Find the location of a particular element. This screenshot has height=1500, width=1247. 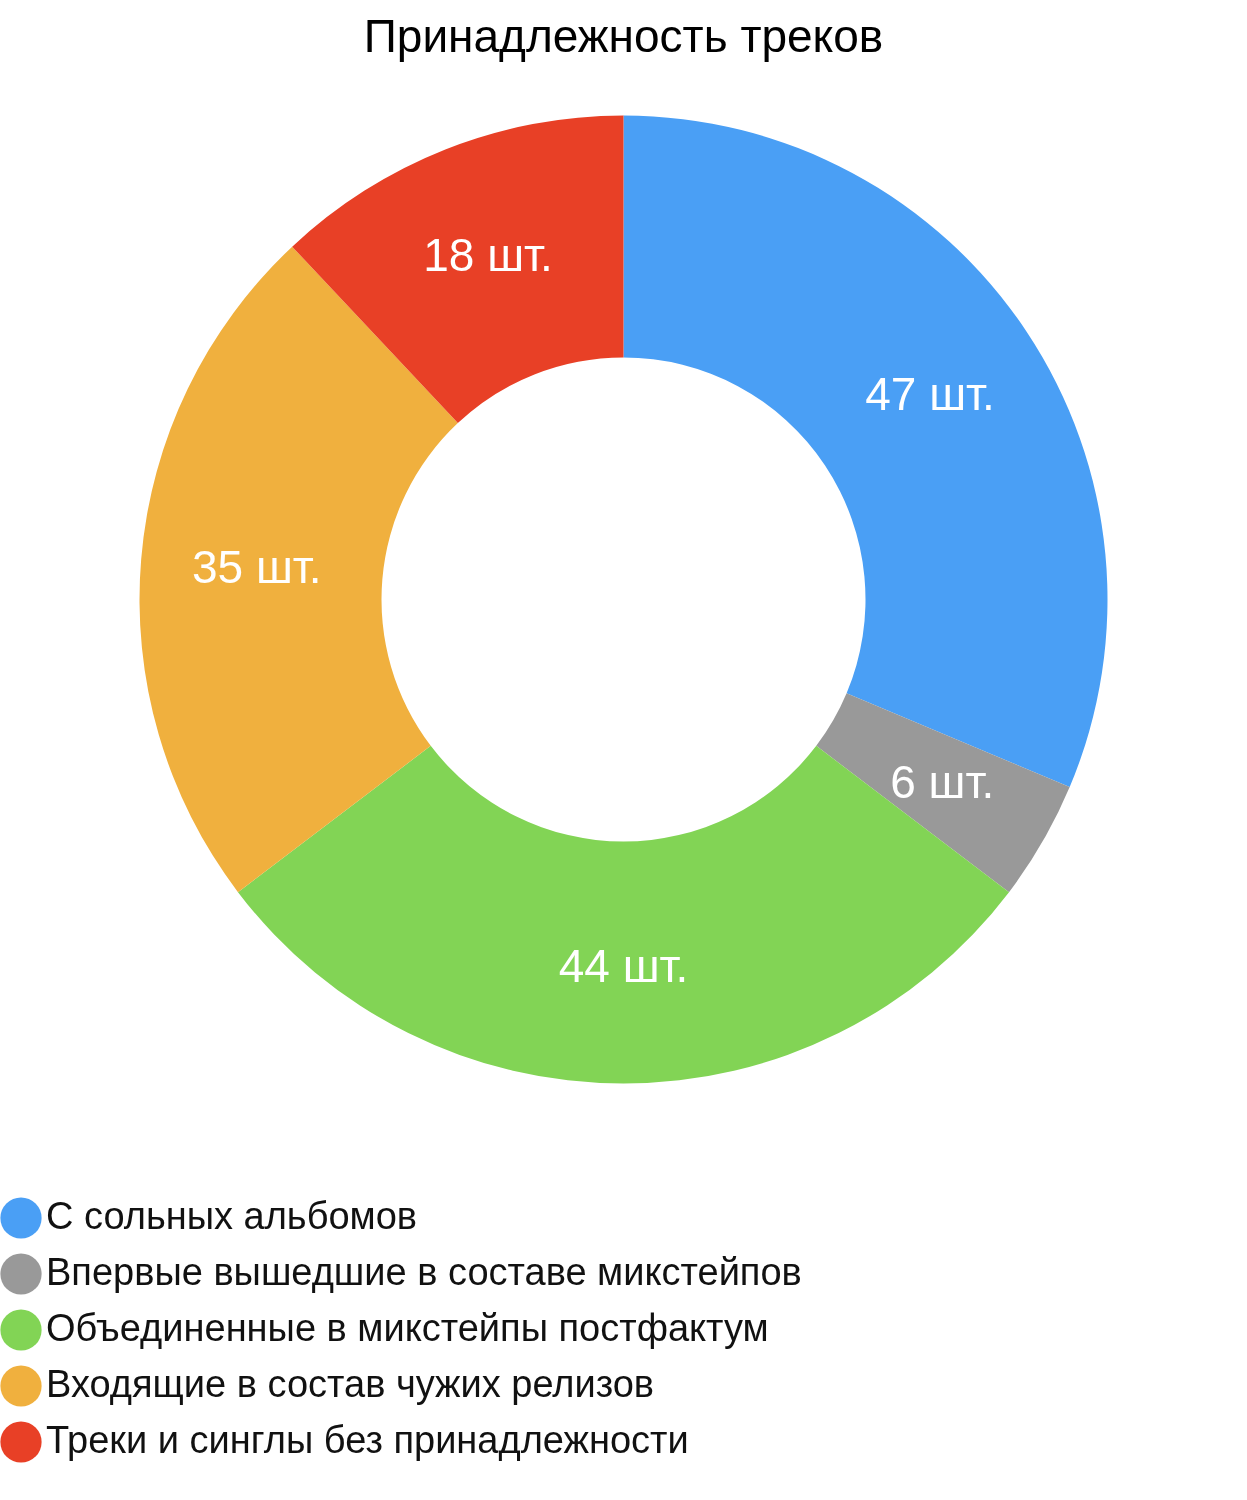

legend-label: Объединенные в микстейпы постфактум is located at coordinates (407, 1328).